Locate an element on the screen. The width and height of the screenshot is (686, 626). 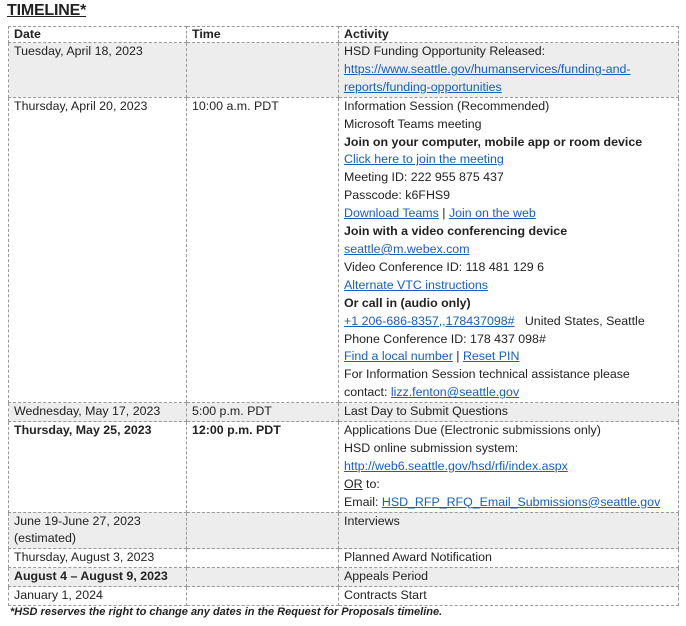
time-cell: 10:00 a.m. PDT is located at coordinates (262, 250).